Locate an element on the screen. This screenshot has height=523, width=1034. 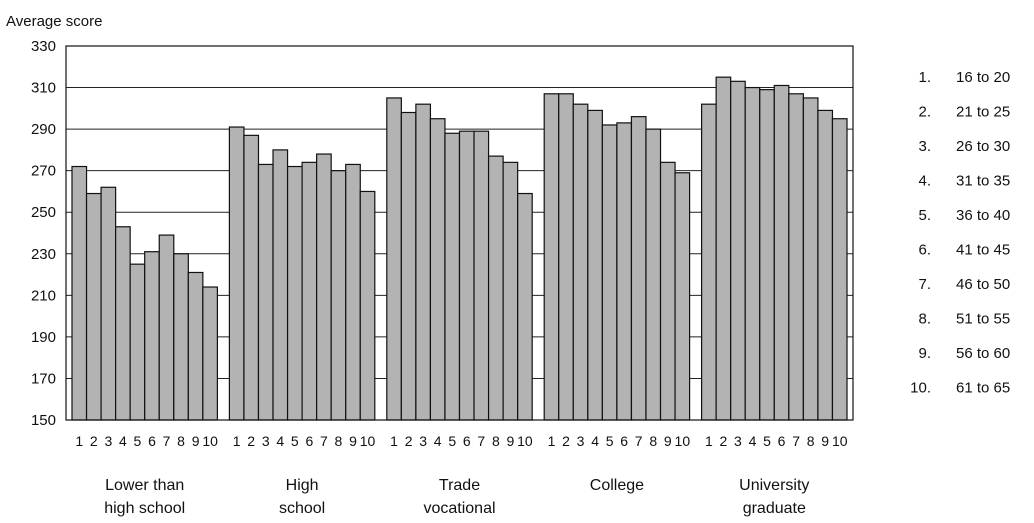
legend-number: 7. is located at coordinates (924, 284).